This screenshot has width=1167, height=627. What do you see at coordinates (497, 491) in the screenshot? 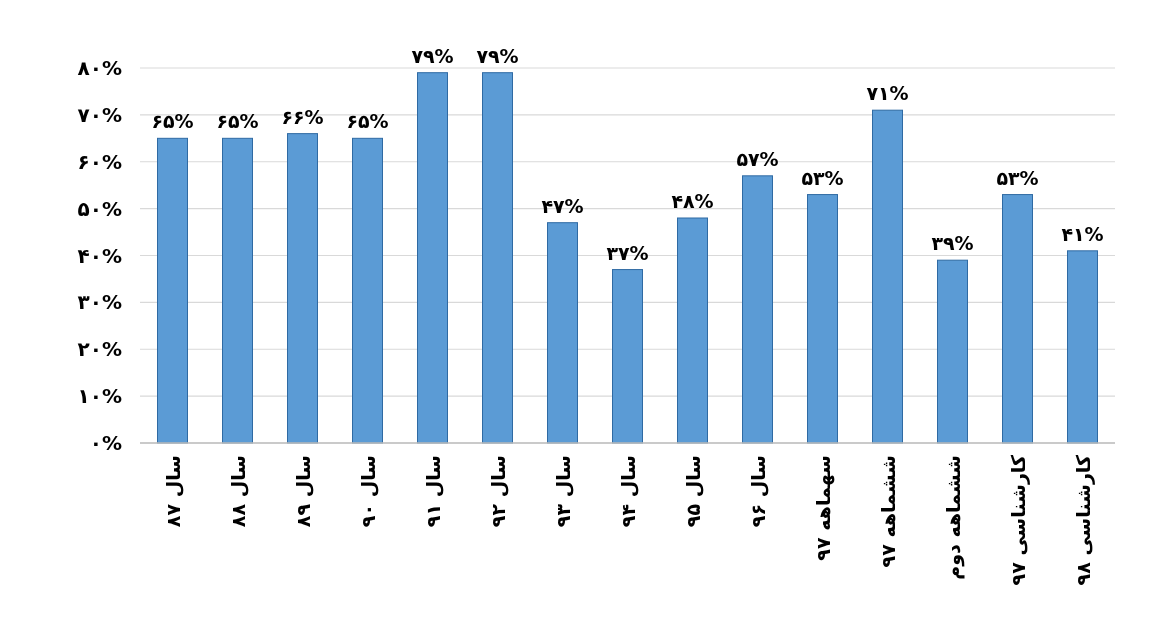
I see `x-tick-label: سال ۹۲` at bounding box center [497, 491].